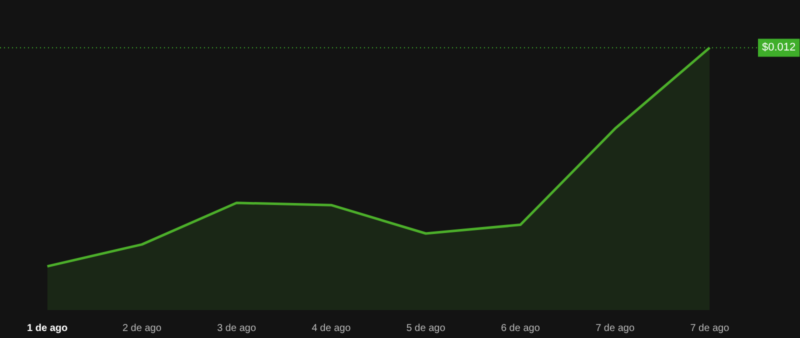 The height and width of the screenshot is (338, 800). I want to click on x-tick-label: 3 de ago, so click(236, 328).